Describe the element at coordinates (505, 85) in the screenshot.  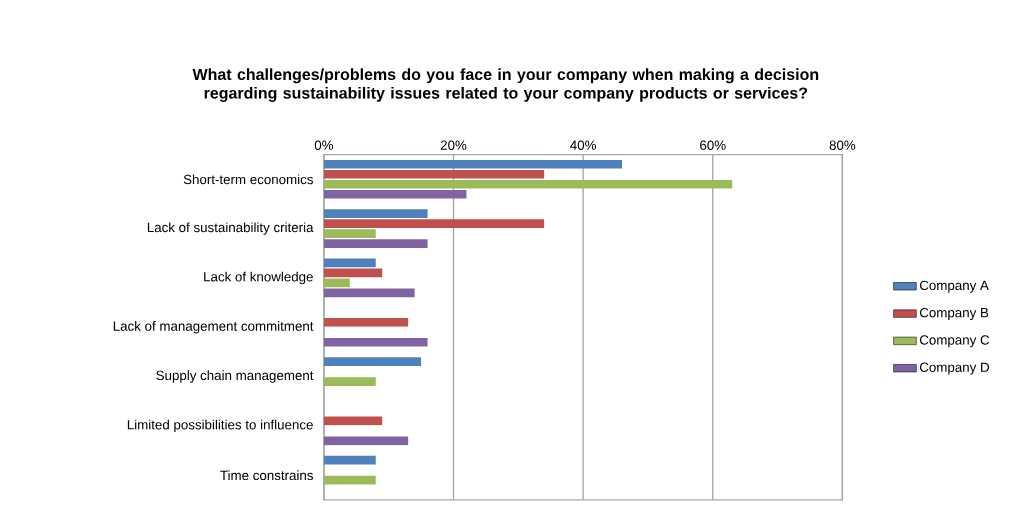
I see `chart-title: What challenges/problems do you face in your company when making a decision regarding sustainability issues related to your company products or services?` at that location.